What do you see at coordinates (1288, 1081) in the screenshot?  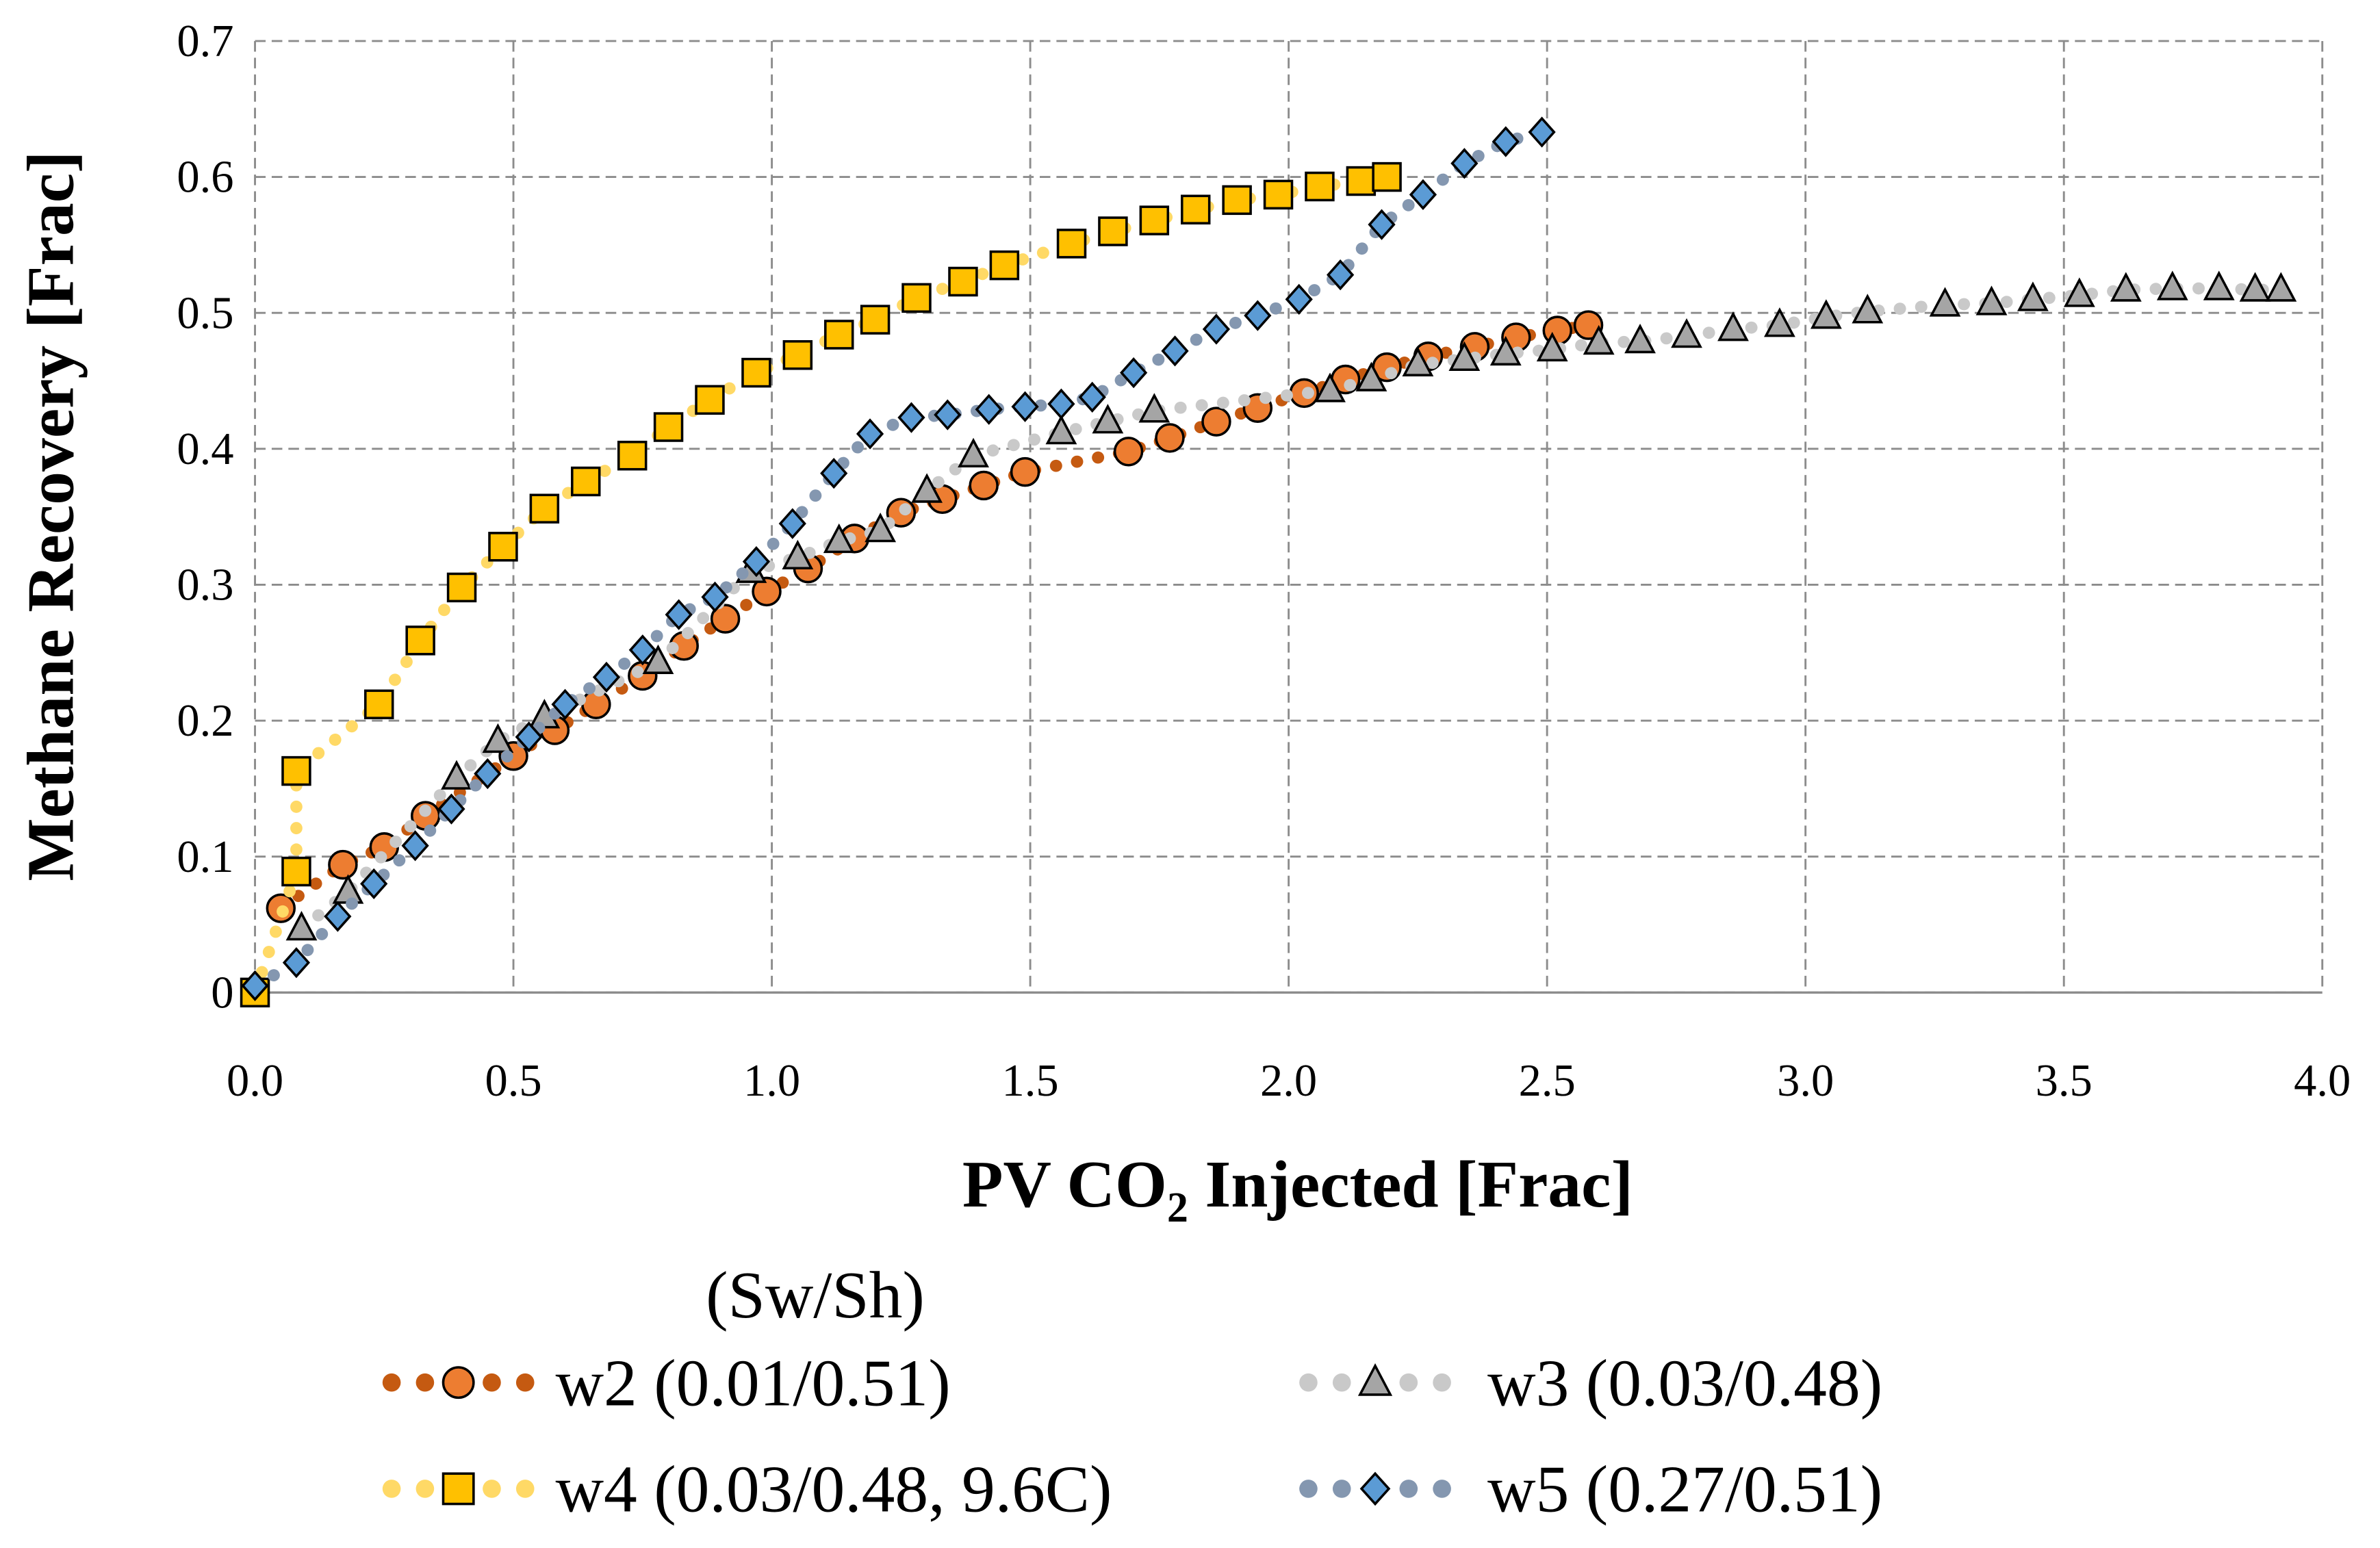 I see `x-tick-label: 2.0` at bounding box center [1288, 1081].